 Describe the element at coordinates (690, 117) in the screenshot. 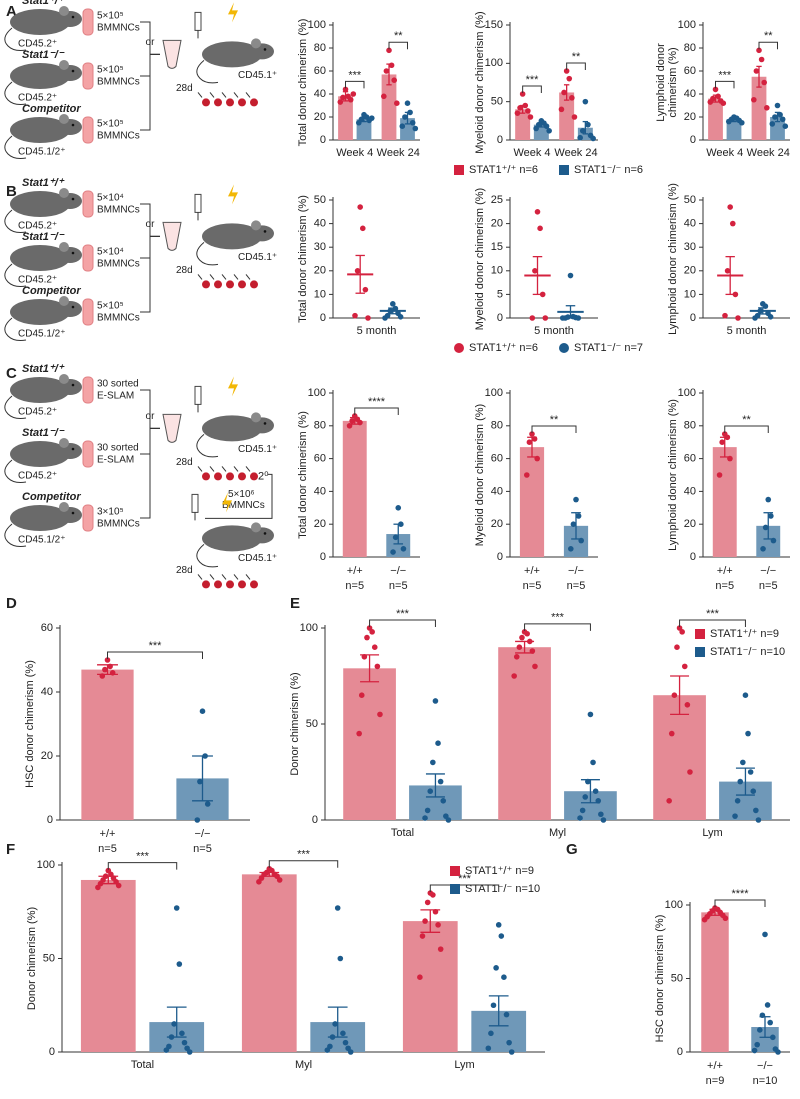

I see `y-tick-label: 20` at that location.